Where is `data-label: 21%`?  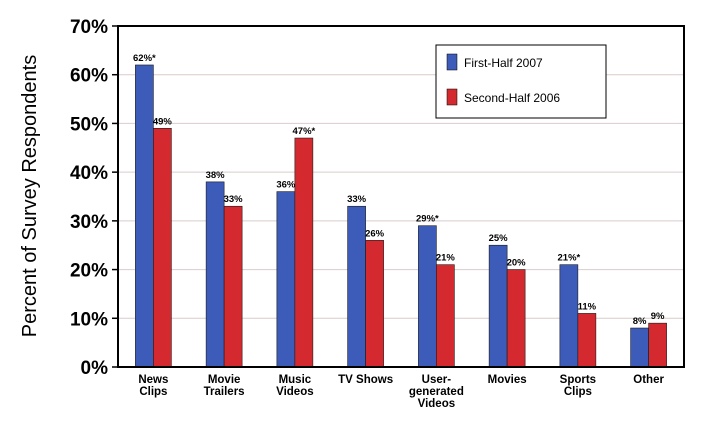 data-label: 21% is located at coordinates (446, 258).